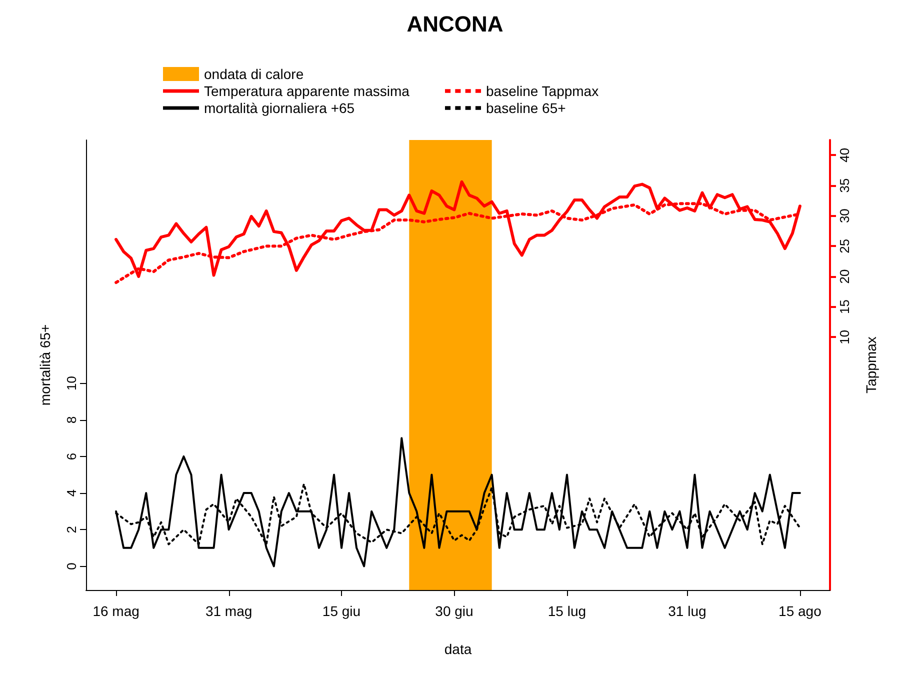 This screenshot has height=677, width=910. Describe the element at coordinates (71, 420) in the screenshot. I see `y-tick-label: 8` at that location.